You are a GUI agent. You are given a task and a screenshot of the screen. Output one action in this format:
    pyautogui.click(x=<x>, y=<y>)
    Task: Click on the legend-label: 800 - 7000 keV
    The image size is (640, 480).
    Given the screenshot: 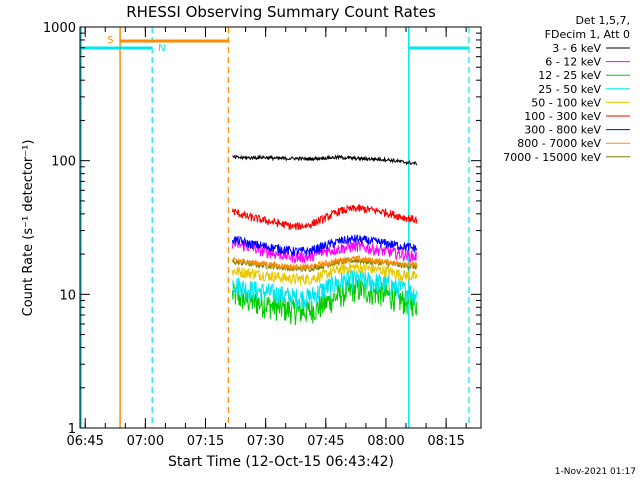 What is the action you would take?
    pyautogui.click(x=559, y=143)
    